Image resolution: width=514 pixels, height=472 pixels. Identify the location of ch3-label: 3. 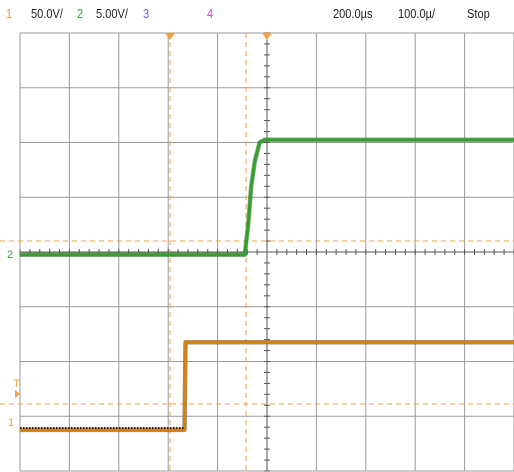
(146, 13).